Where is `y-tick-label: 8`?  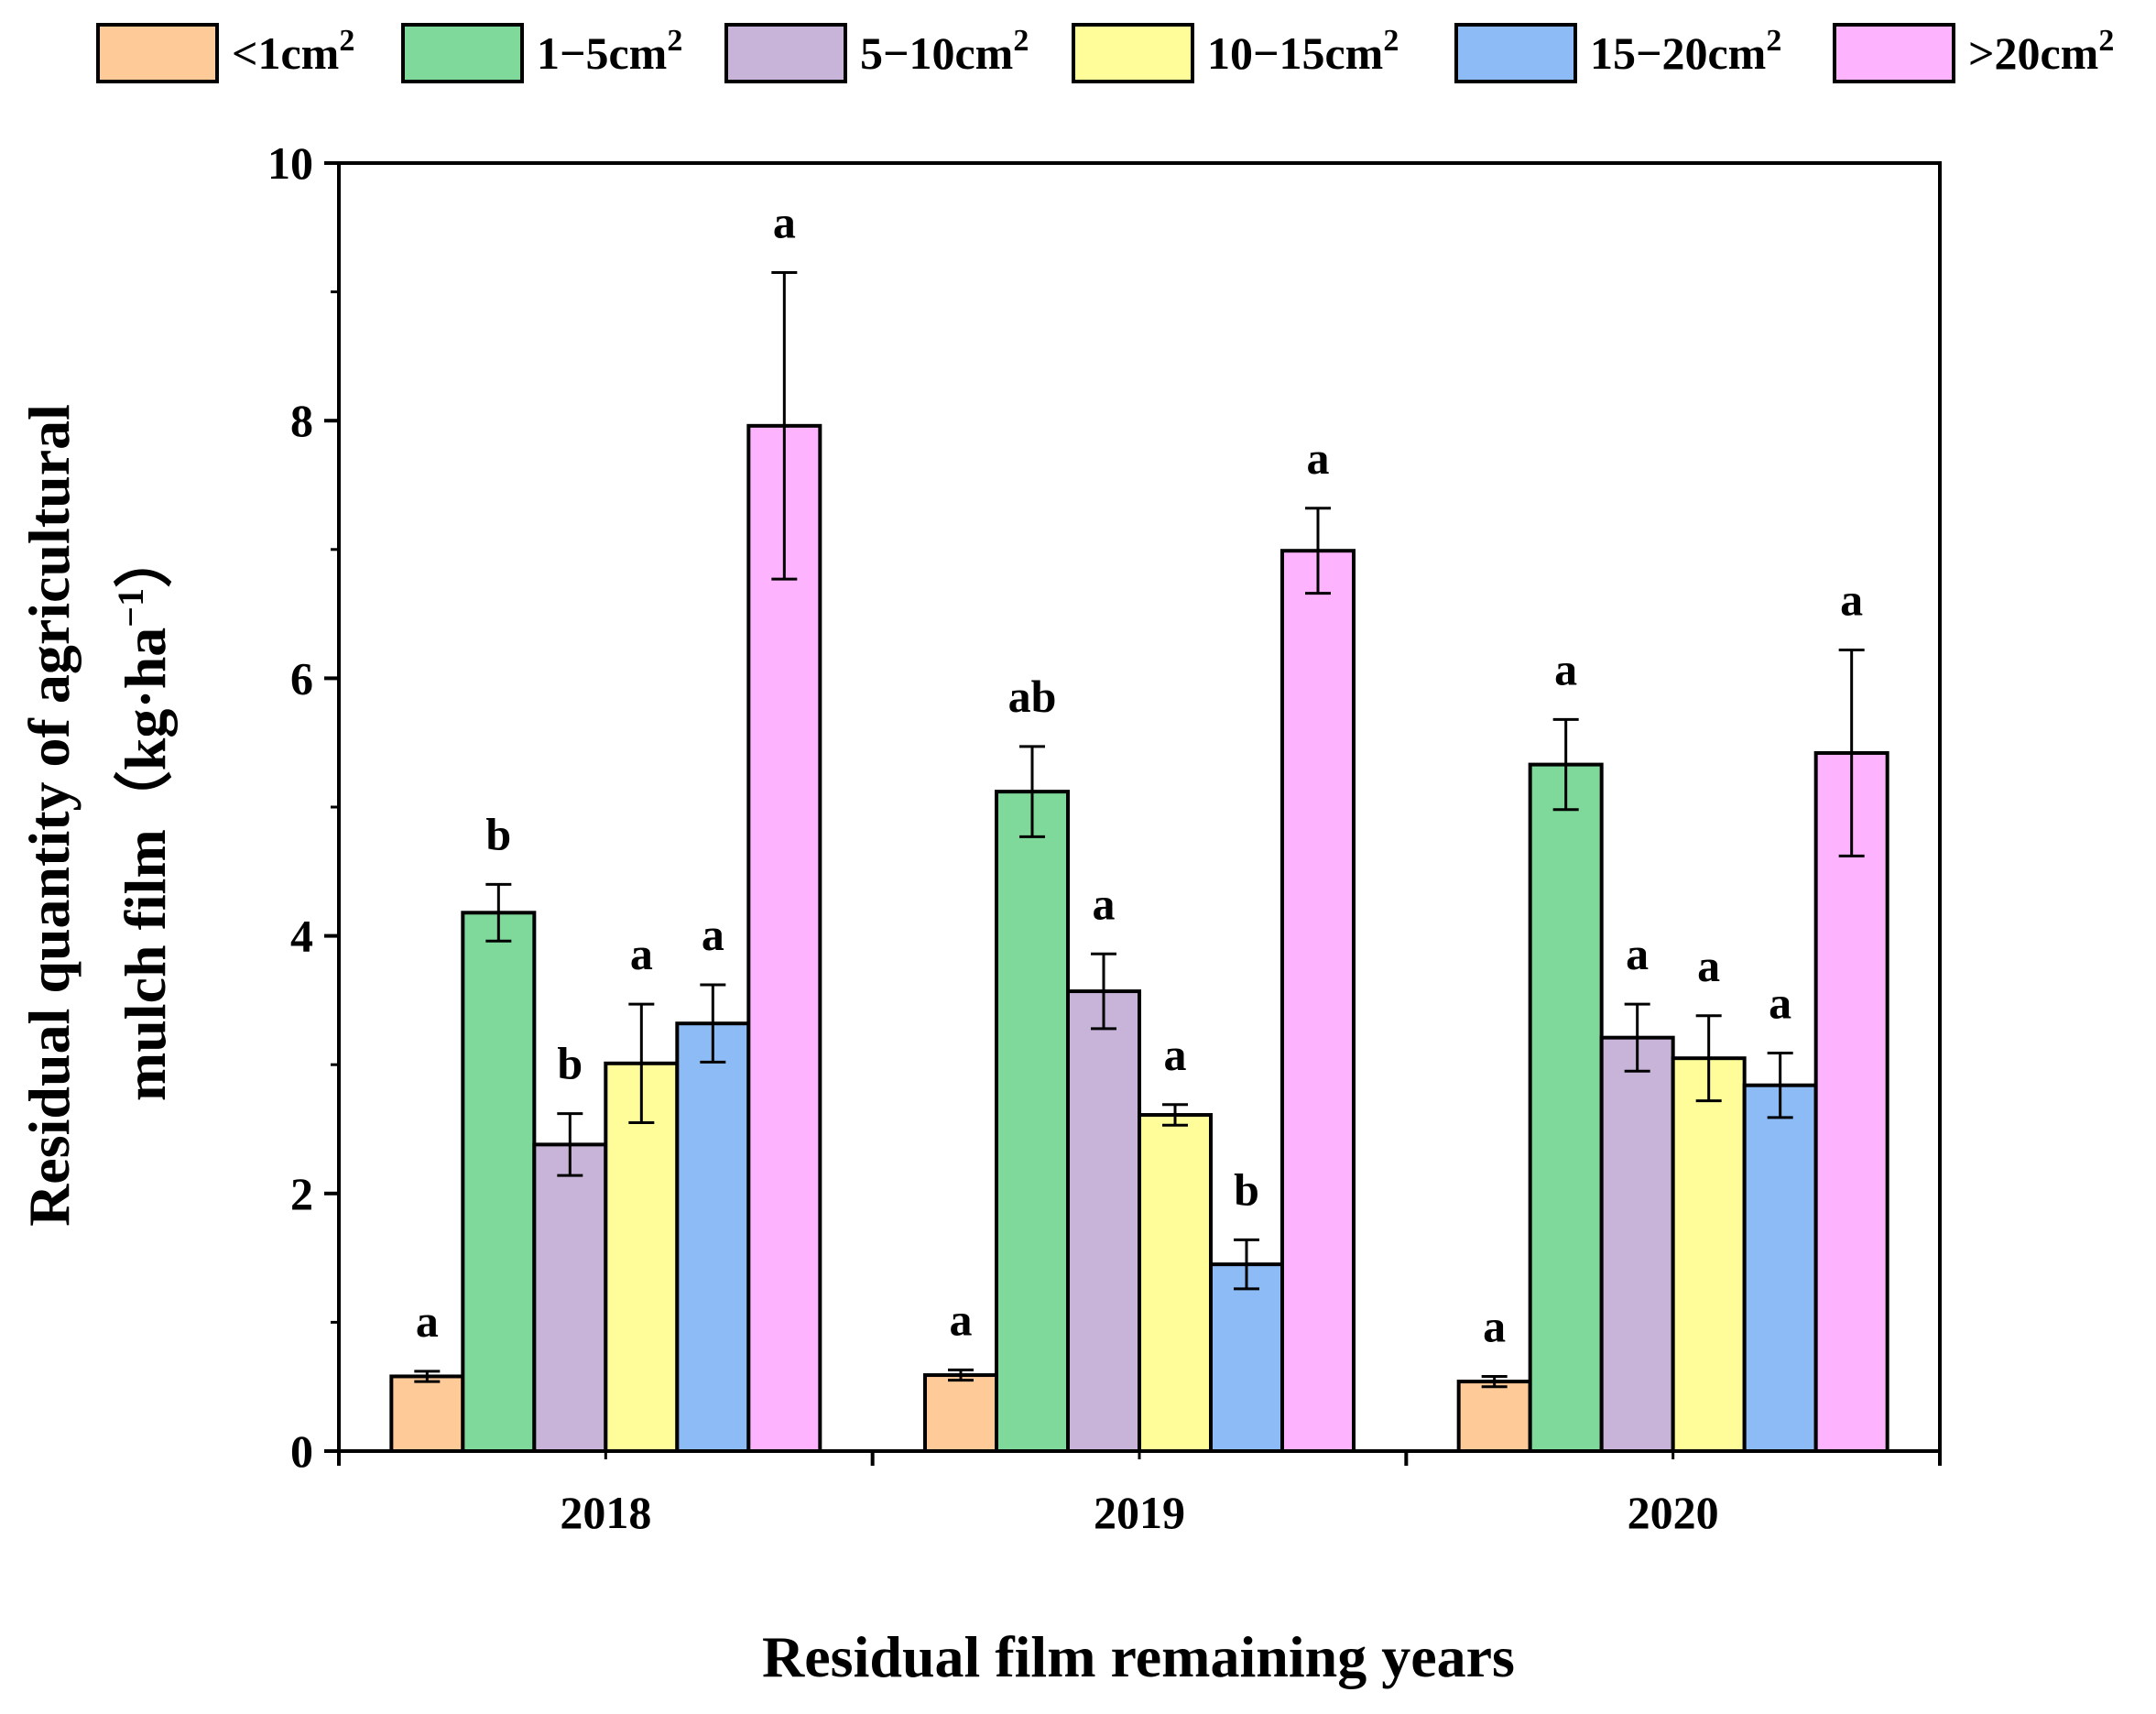
y-tick-label: 8 is located at coordinates (301, 420).